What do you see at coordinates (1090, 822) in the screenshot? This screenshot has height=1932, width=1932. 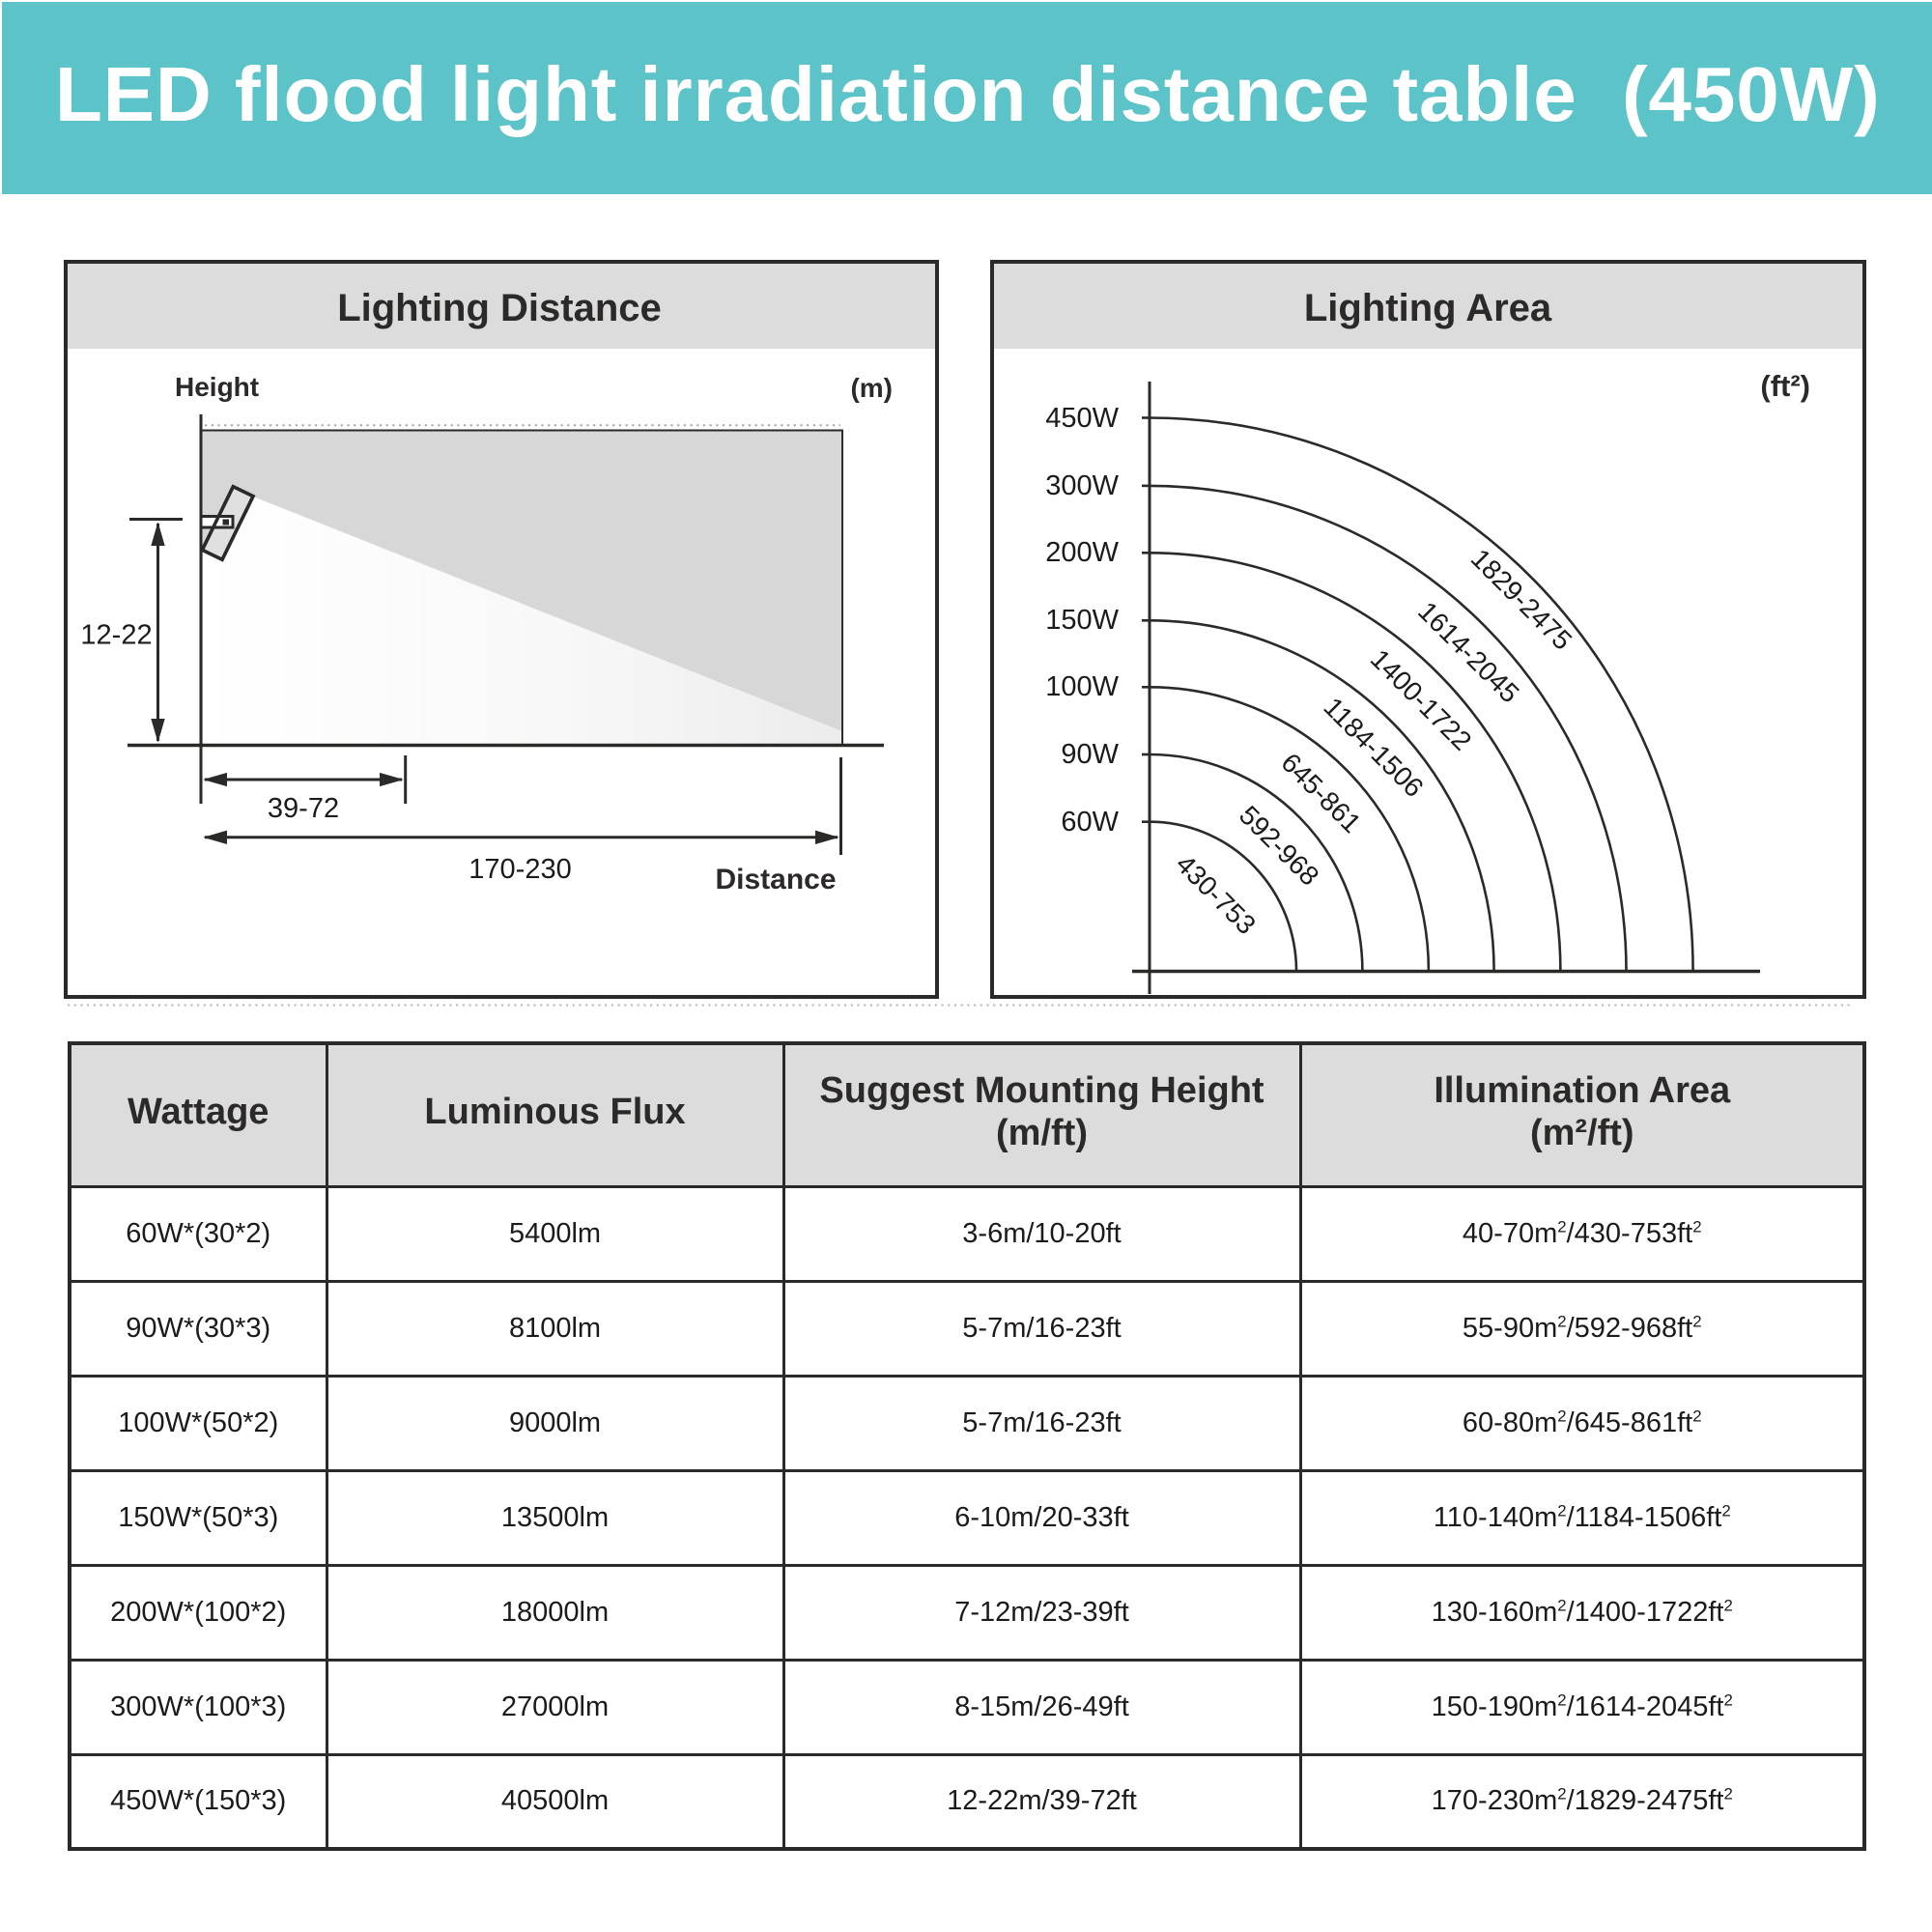 I see `svg-text: 60W` at bounding box center [1090, 822].